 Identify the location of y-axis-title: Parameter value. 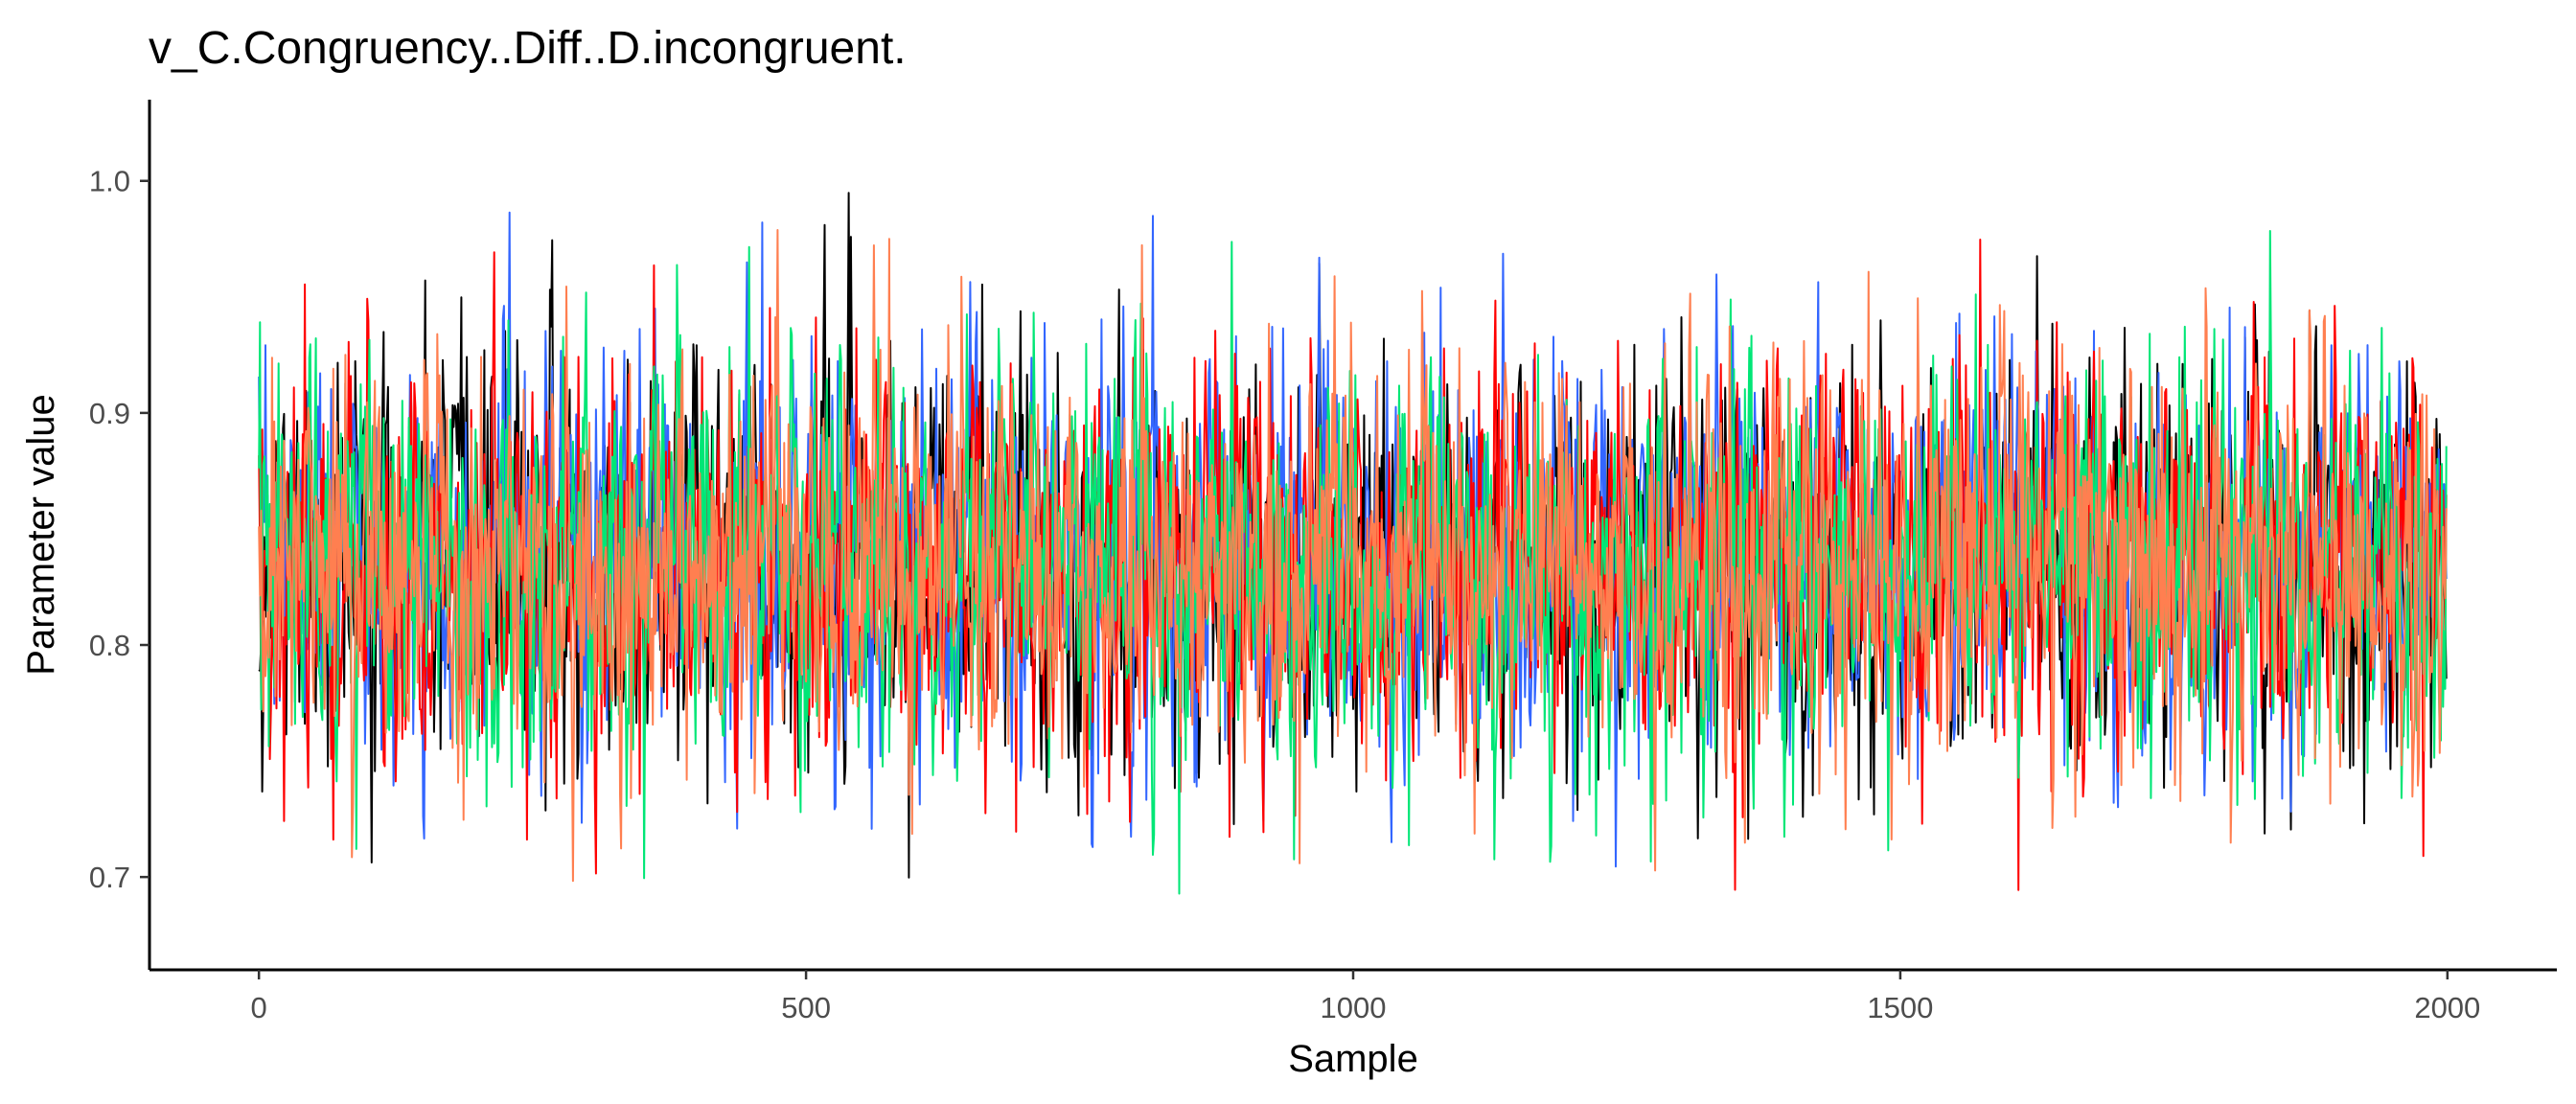
(41, 534).